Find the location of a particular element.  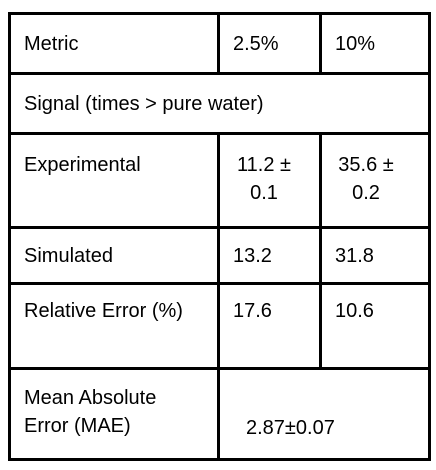

cell: 11.2 ± 0.1 is located at coordinates (269, 180).